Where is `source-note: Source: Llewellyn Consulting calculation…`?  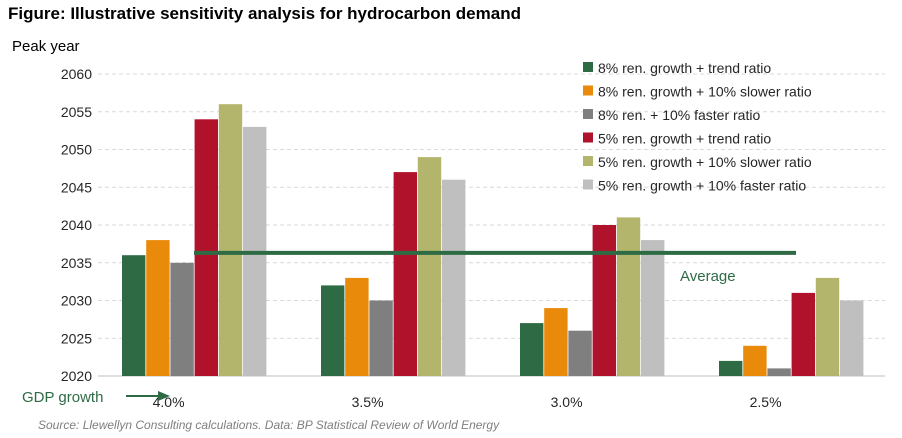
source-note: Source: Llewellyn Consulting calculation… is located at coordinates (269, 425).